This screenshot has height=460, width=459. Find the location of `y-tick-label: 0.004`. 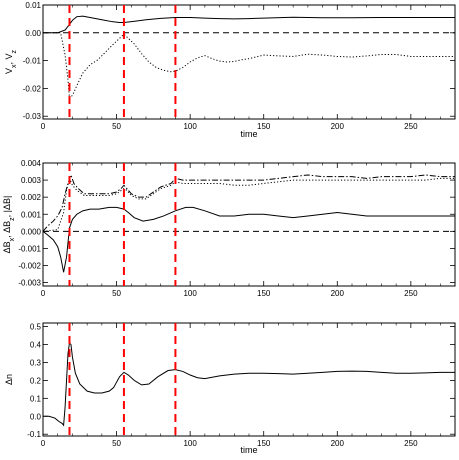

y-tick-label: 0.004 is located at coordinates (31, 163).